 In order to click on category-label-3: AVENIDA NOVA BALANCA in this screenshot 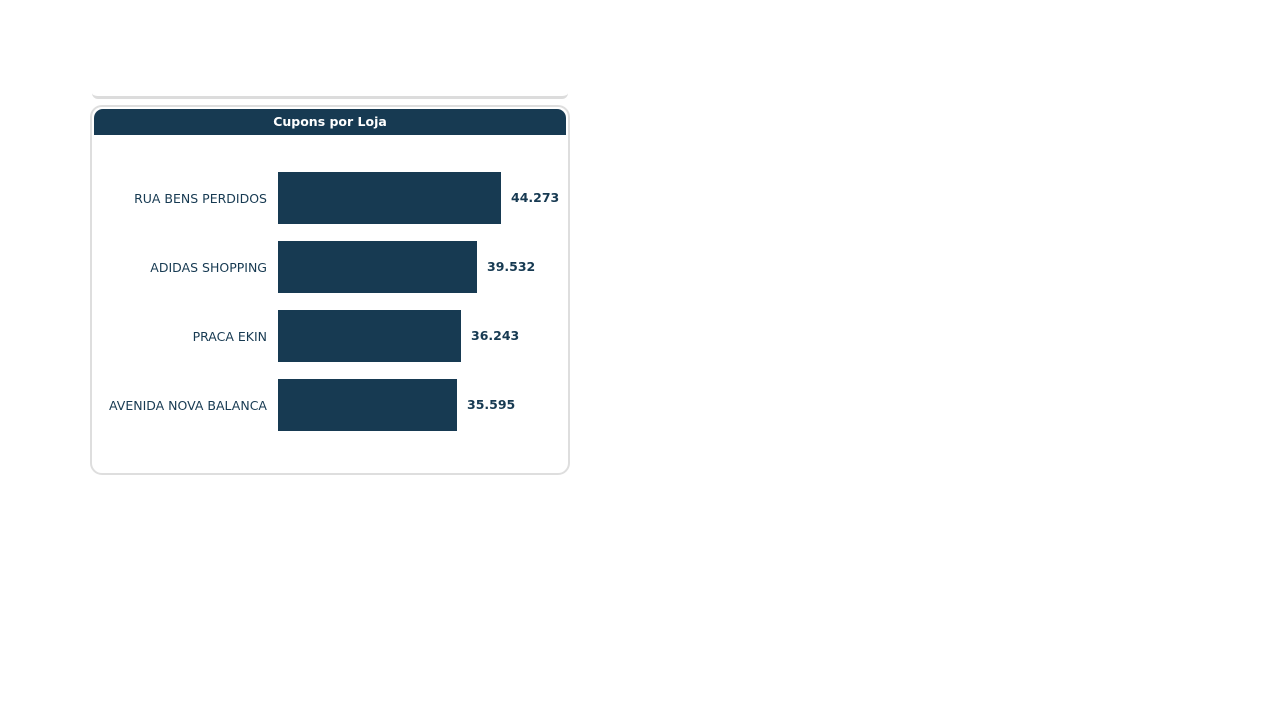, I will do `click(188, 405)`.